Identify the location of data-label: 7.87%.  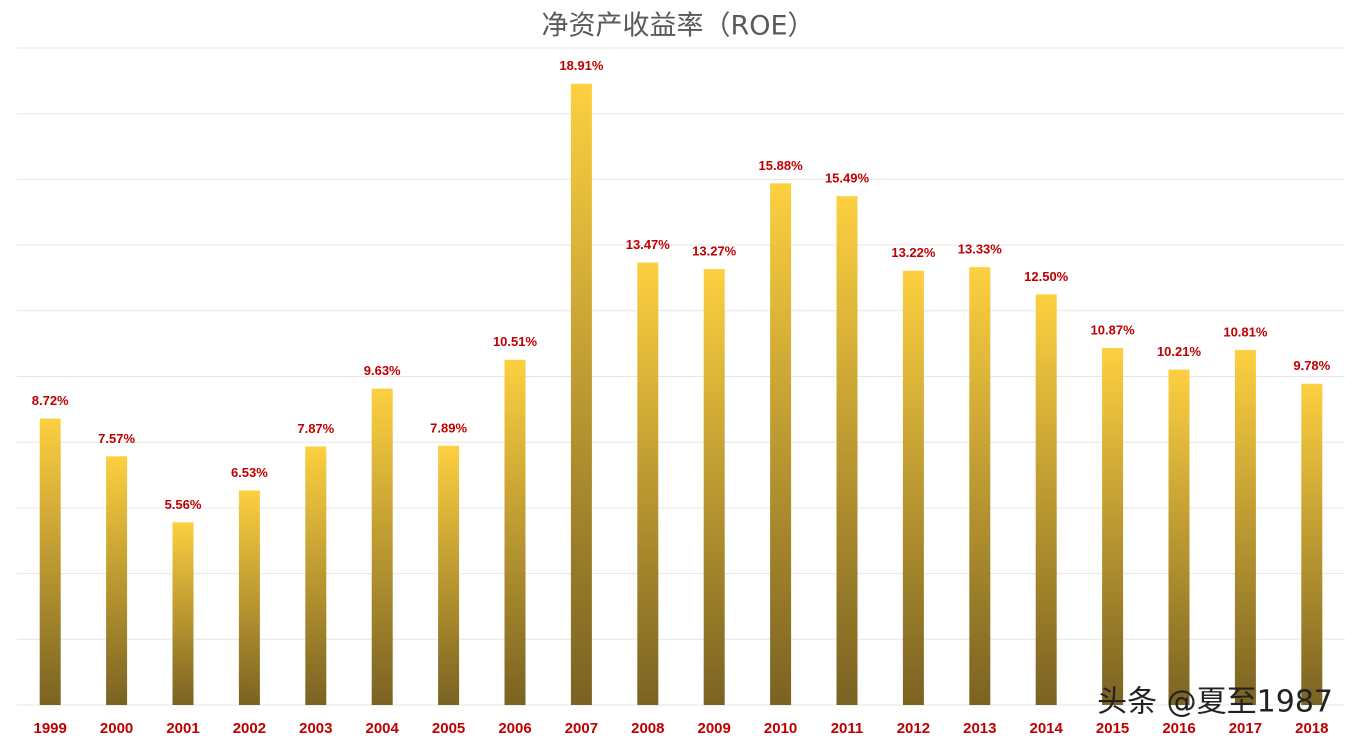
(315, 428).